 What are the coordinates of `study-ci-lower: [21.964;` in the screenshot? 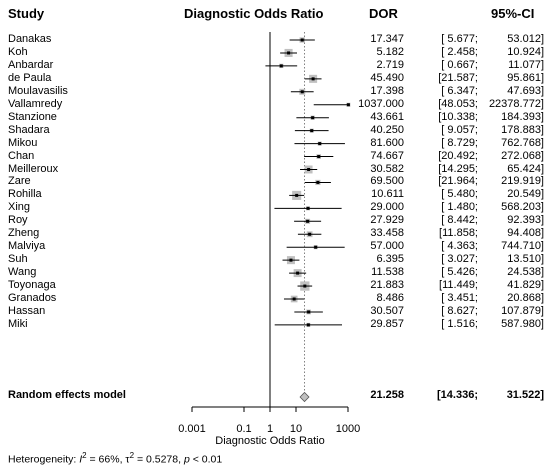 It's located at (458, 181).